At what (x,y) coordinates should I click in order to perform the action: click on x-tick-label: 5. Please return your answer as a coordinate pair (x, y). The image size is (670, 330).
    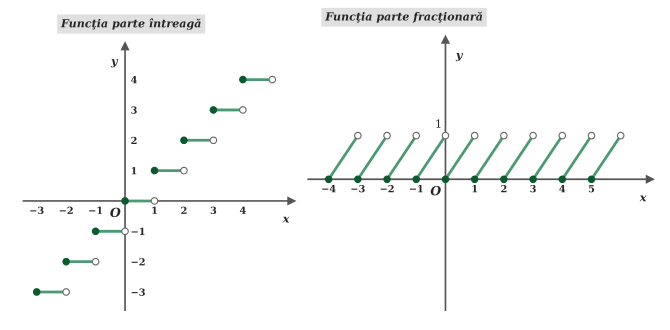
    Looking at the image, I should click on (591, 188).